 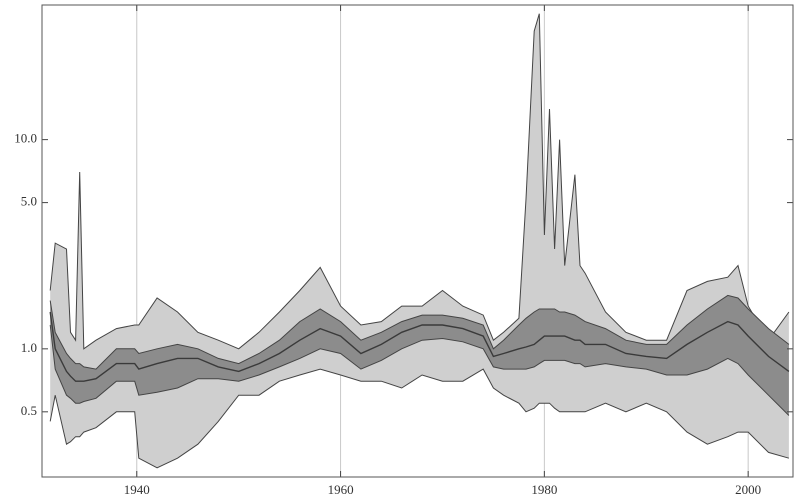 What do you see at coordinates (419, 346) in the screenshot?
I see `line` at bounding box center [419, 346].